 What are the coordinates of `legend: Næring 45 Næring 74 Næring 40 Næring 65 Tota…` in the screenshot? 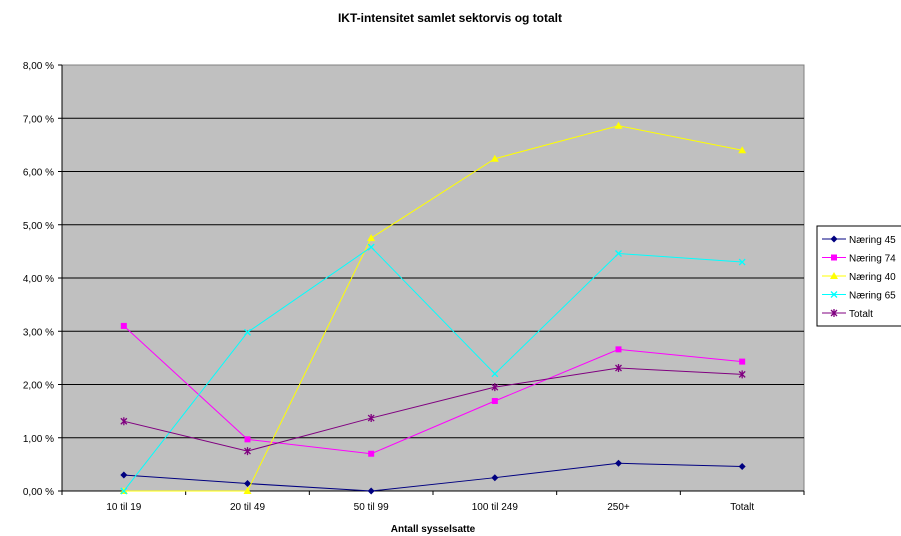 It's located at (858, 276).